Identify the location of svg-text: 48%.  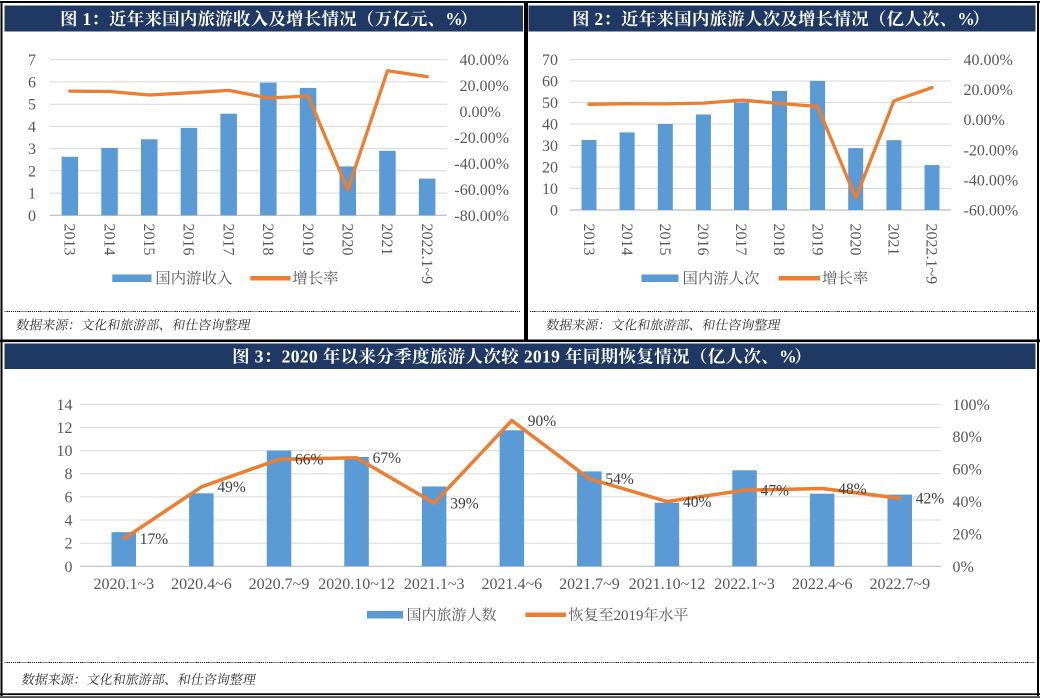
(852, 489).